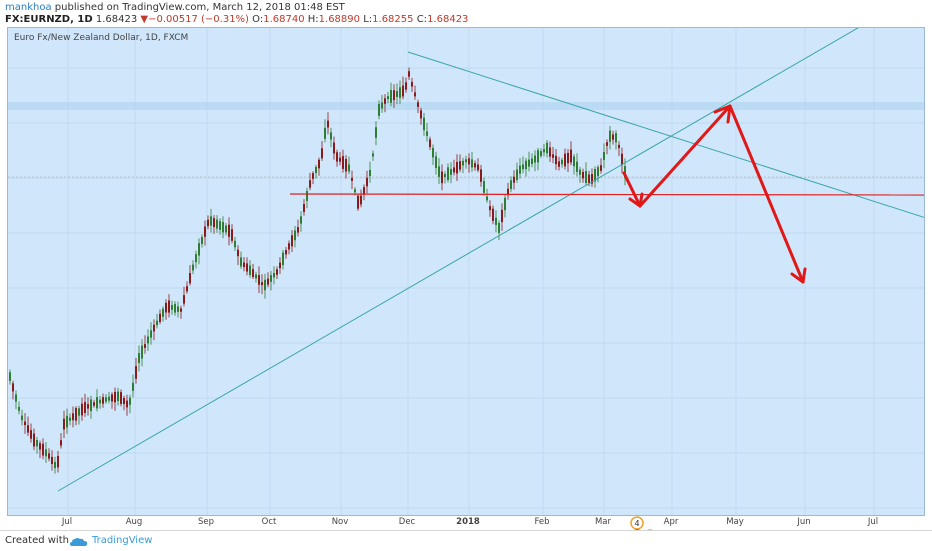 This screenshot has height=551, width=932. I want to click on created-with-label: Created with, so click(37, 540).